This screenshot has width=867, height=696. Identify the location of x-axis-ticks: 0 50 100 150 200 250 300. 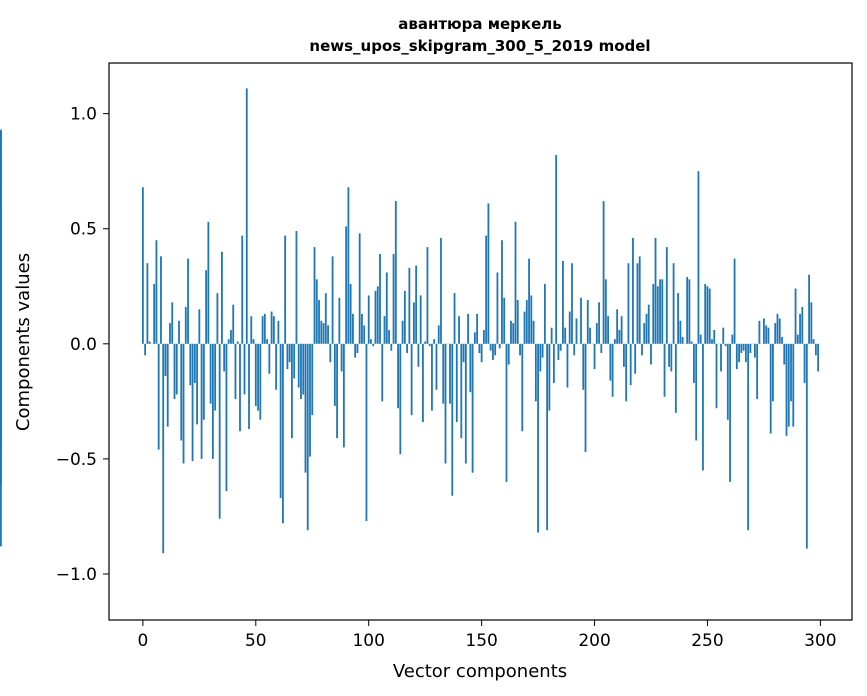
(487, 635).